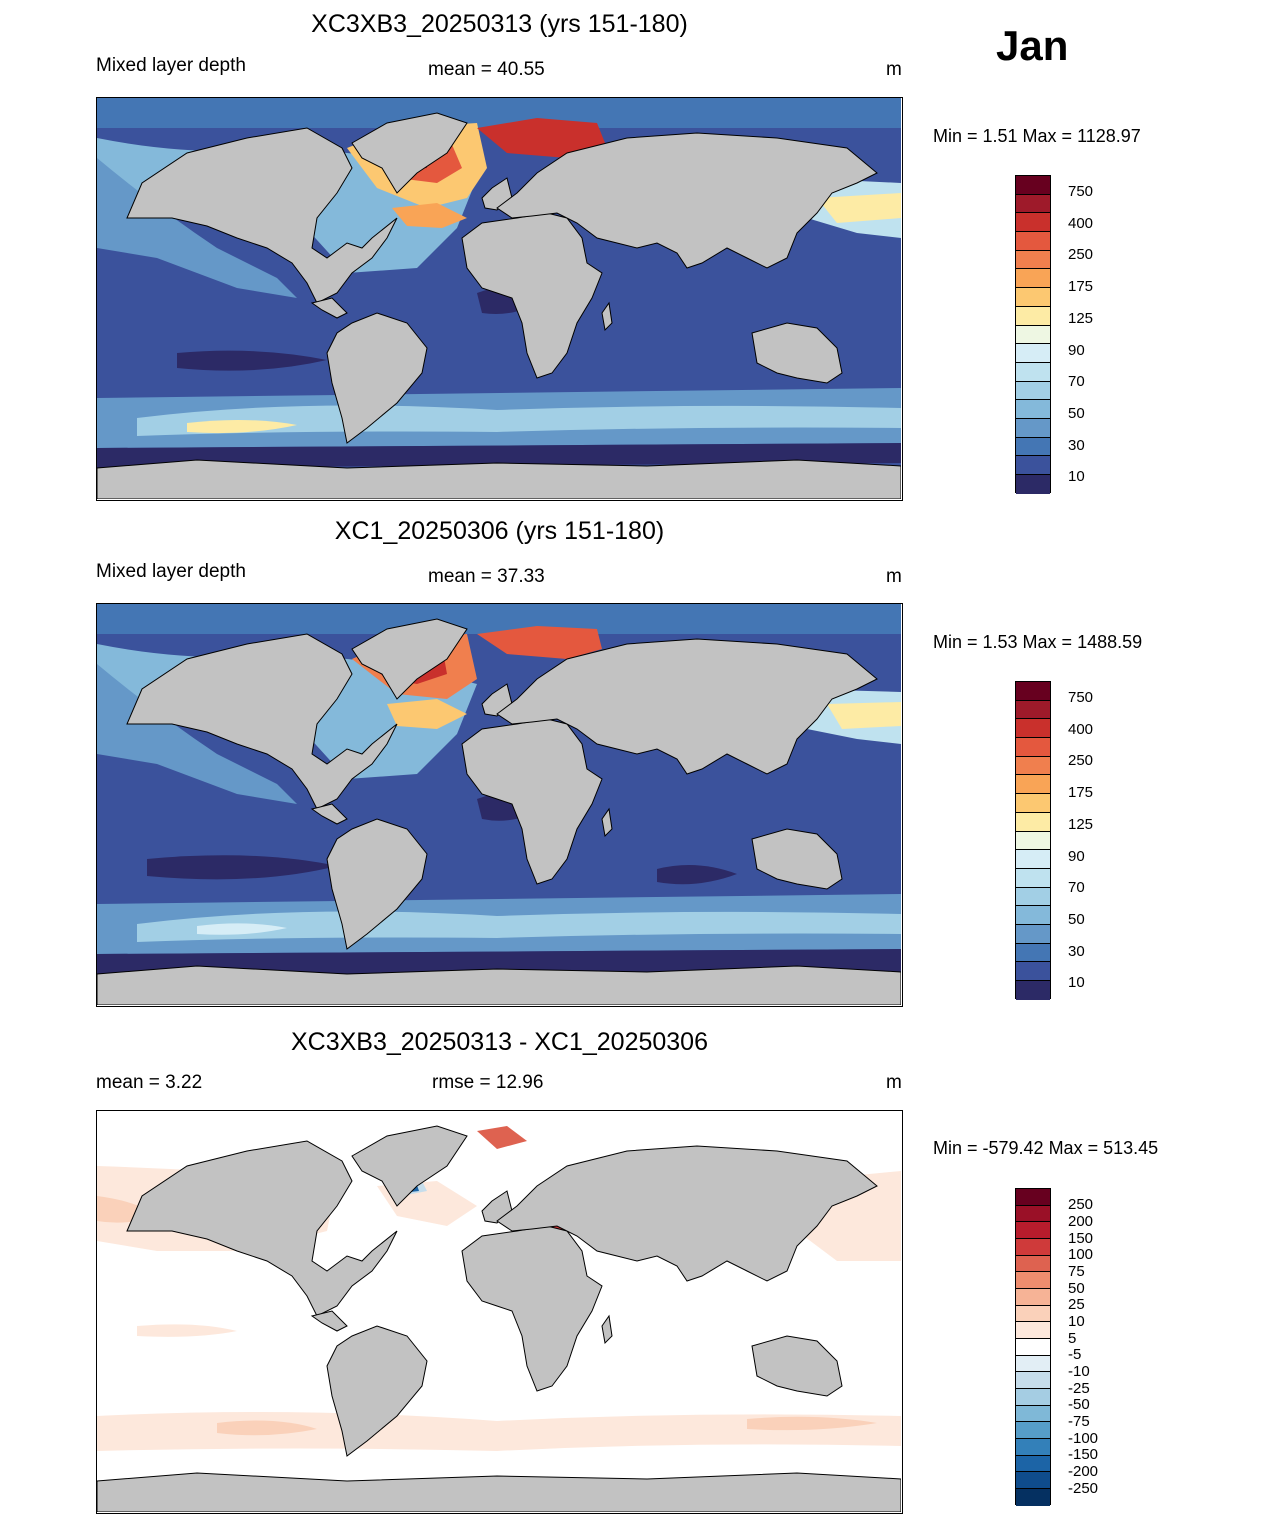 Image resolution: width=1285 pixels, height=1519 pixels. What do you see at coordinates (1079, 1421) in the screenshot?
I see `colorbar-label: -75` at bounding box center [1079, 1421].